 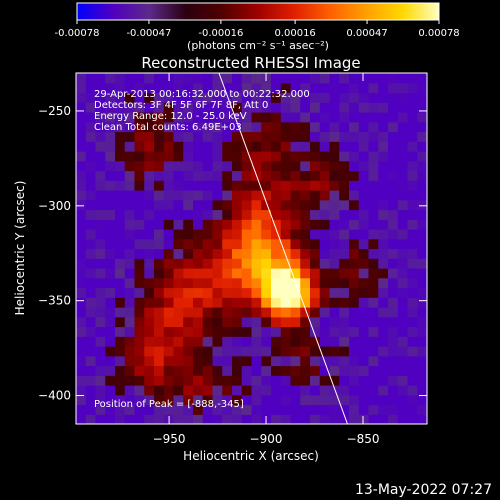 What do you see at coordinates (20, 248) in the screenshot?
I see `y-axis-label: Heliocentric Y (arcsec)` at bounding box center [20, 248].